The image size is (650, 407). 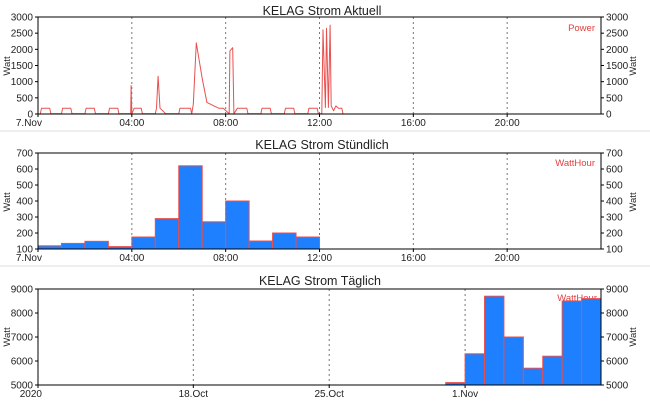 What do you see at coordinates (614, 234) in the screenshot?
I see `y-tick-label-right: 200` at bounding box center [614, 234].